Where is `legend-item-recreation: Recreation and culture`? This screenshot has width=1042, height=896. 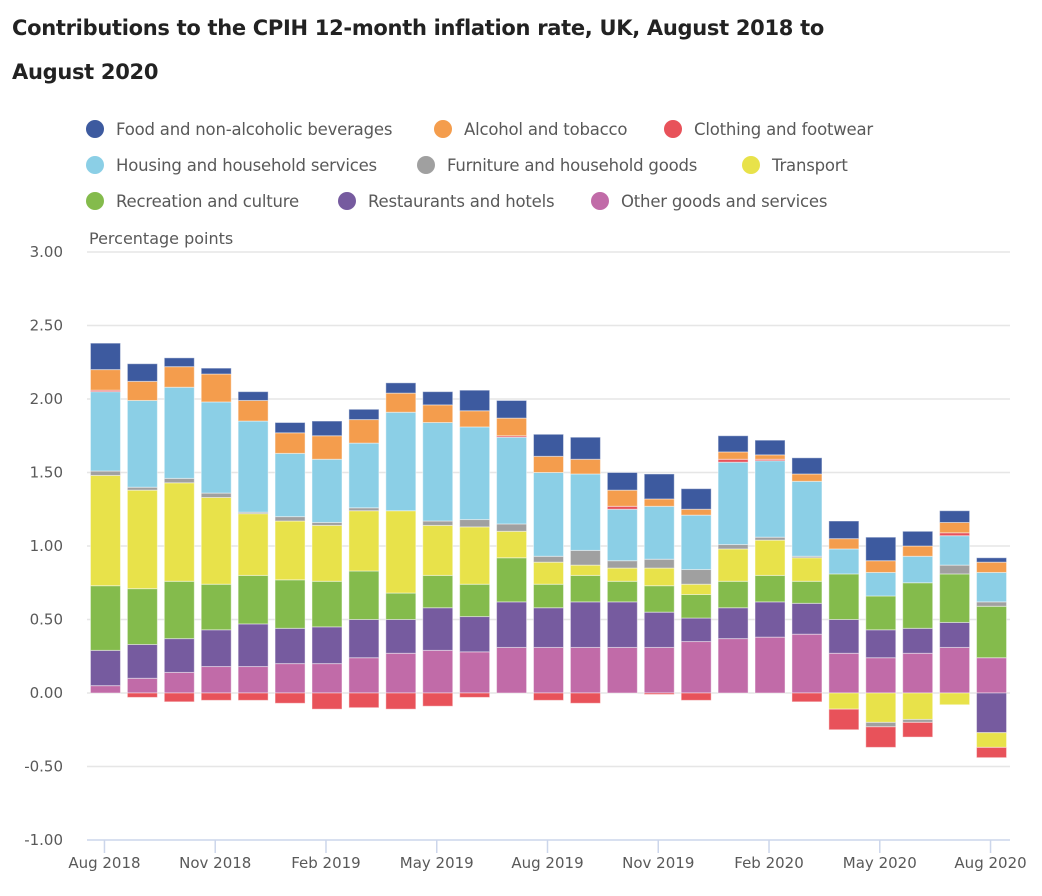
legend-item-recreation: Recreation and culture is located at coordinates (192, 201).